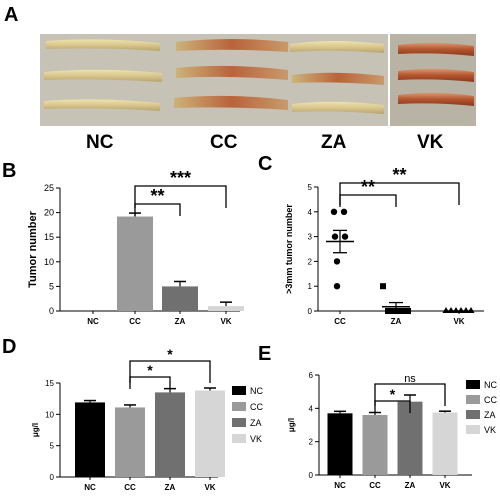  Describe the element at coordinates (11, 15) in the screenshot. I see `panel-letter-a: A` at that location.